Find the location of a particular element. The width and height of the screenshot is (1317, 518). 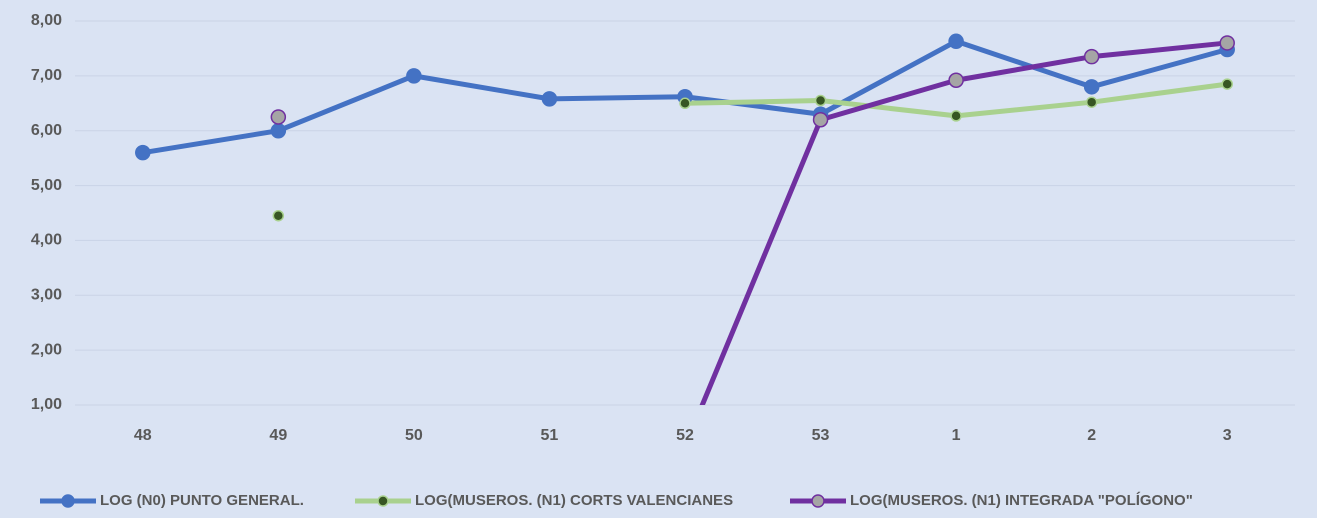

y-tick-label: 6,00 is located at coordinates (46, 130).